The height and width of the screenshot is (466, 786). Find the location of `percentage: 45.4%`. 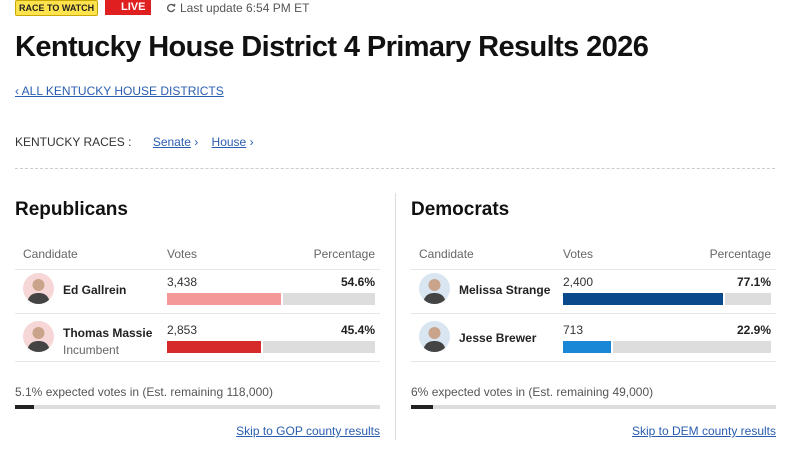

percentage: 45.4% is located at coordinates (357, 330).